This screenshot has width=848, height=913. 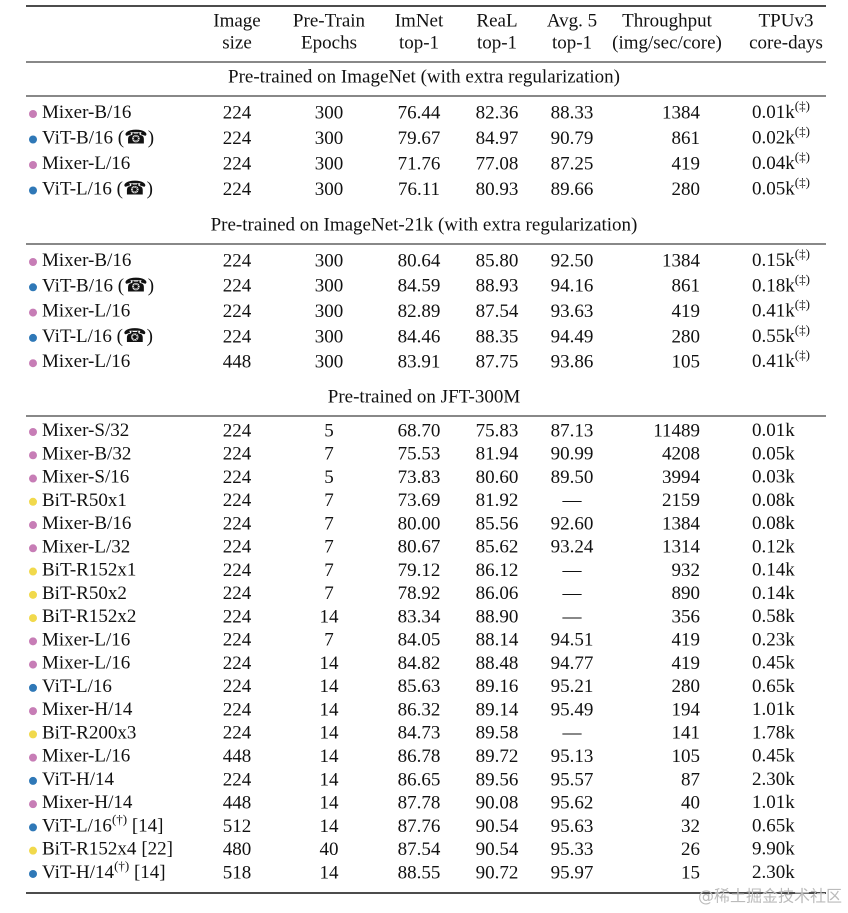 I want to click on cell-value: 1.78k, so click(x=773, y=733).